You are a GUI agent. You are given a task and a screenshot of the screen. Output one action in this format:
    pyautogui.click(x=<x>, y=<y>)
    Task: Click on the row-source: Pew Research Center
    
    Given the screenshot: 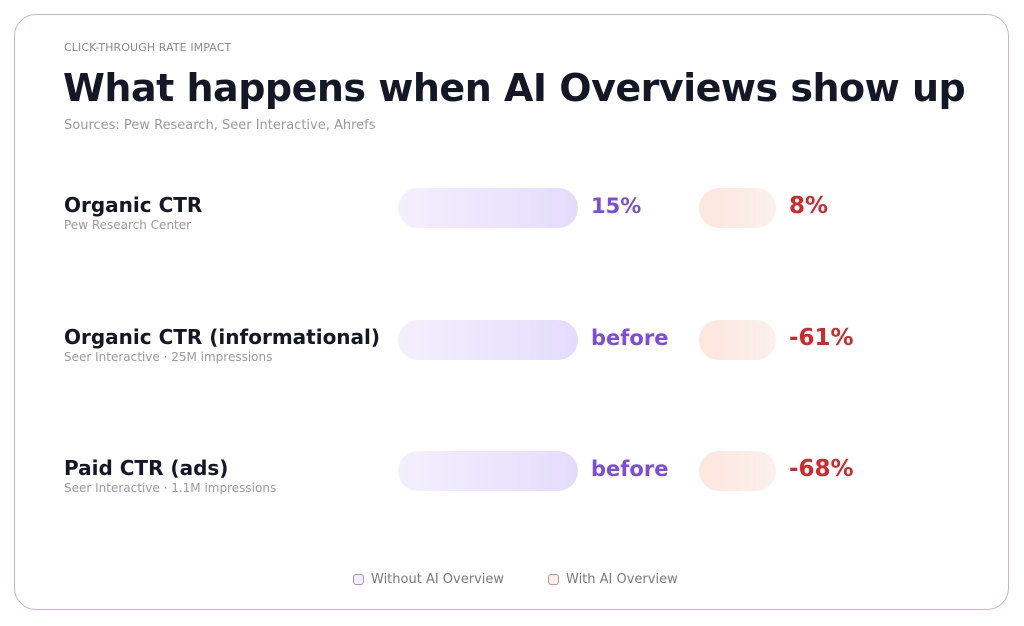 What is the action you would take?
    pyautogui.click(x=128, y=225)
    